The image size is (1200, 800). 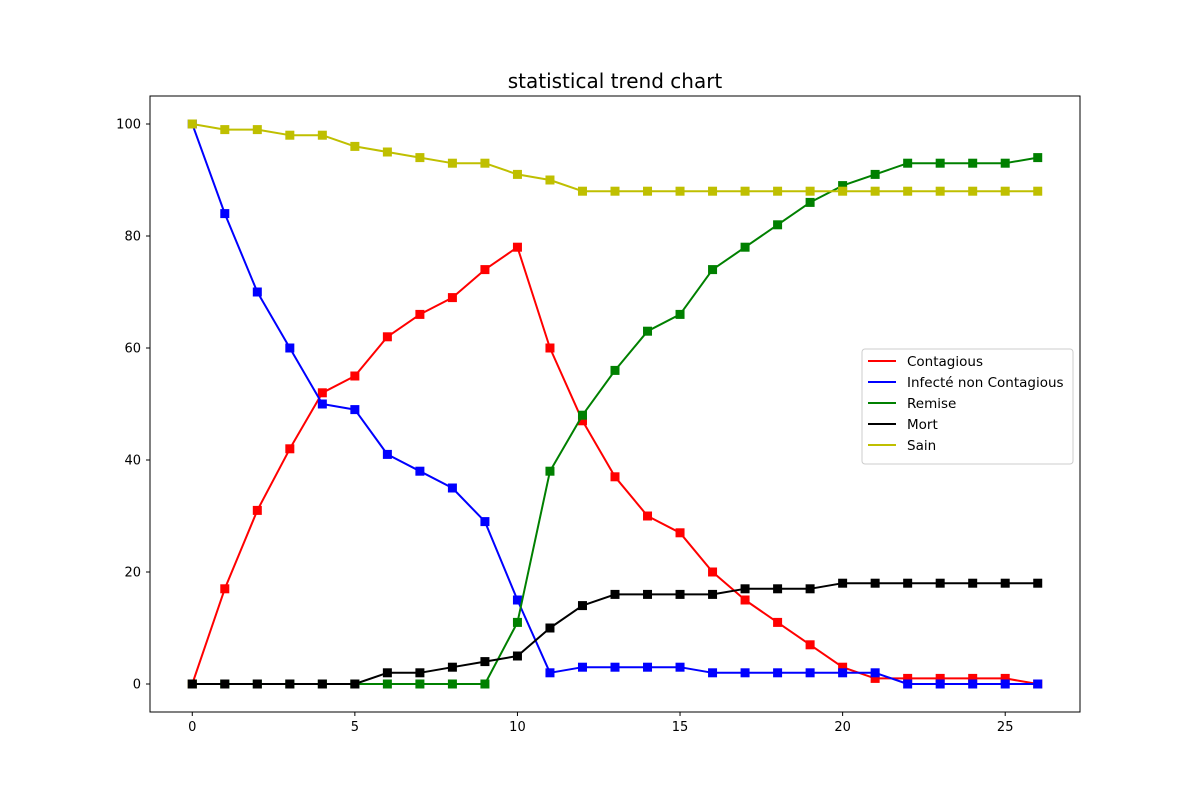 What do you see at coordinates (132, 349) in the screenshot?
I see `y-tick-label: 60` at bounding box center [132, 349].